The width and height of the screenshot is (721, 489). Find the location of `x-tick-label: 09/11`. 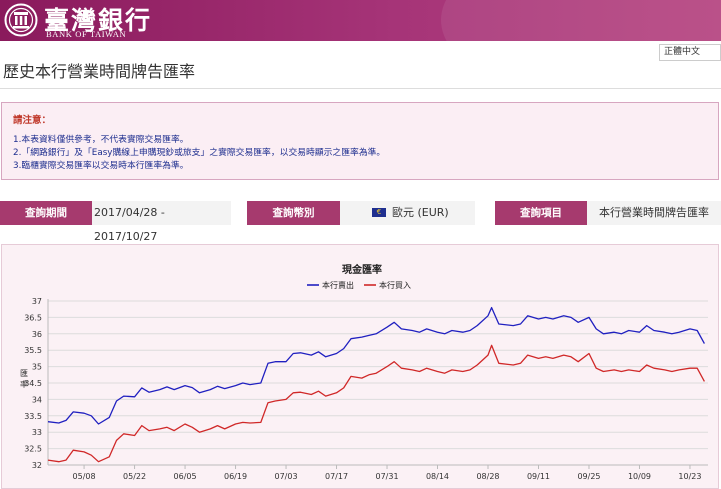

x-tick-label: 09/11 is located at coordinates (538, 476).